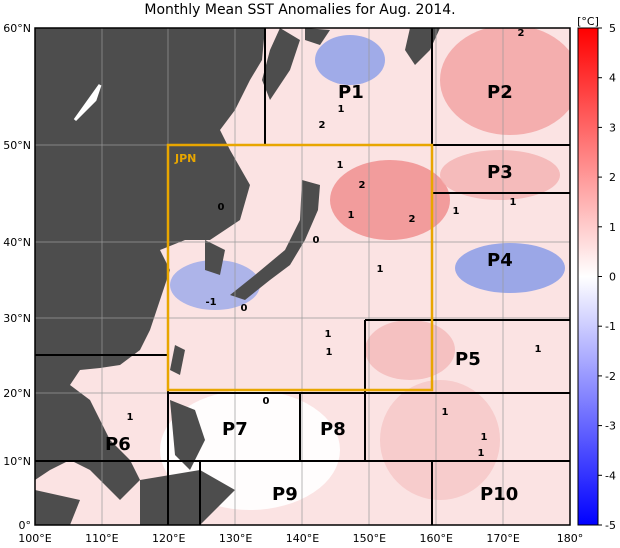 This screenshot has height=548, width=620. Describe the element at coordinates (34, 538) in the screenshot. I see `lon-label: 100°E` at that location.